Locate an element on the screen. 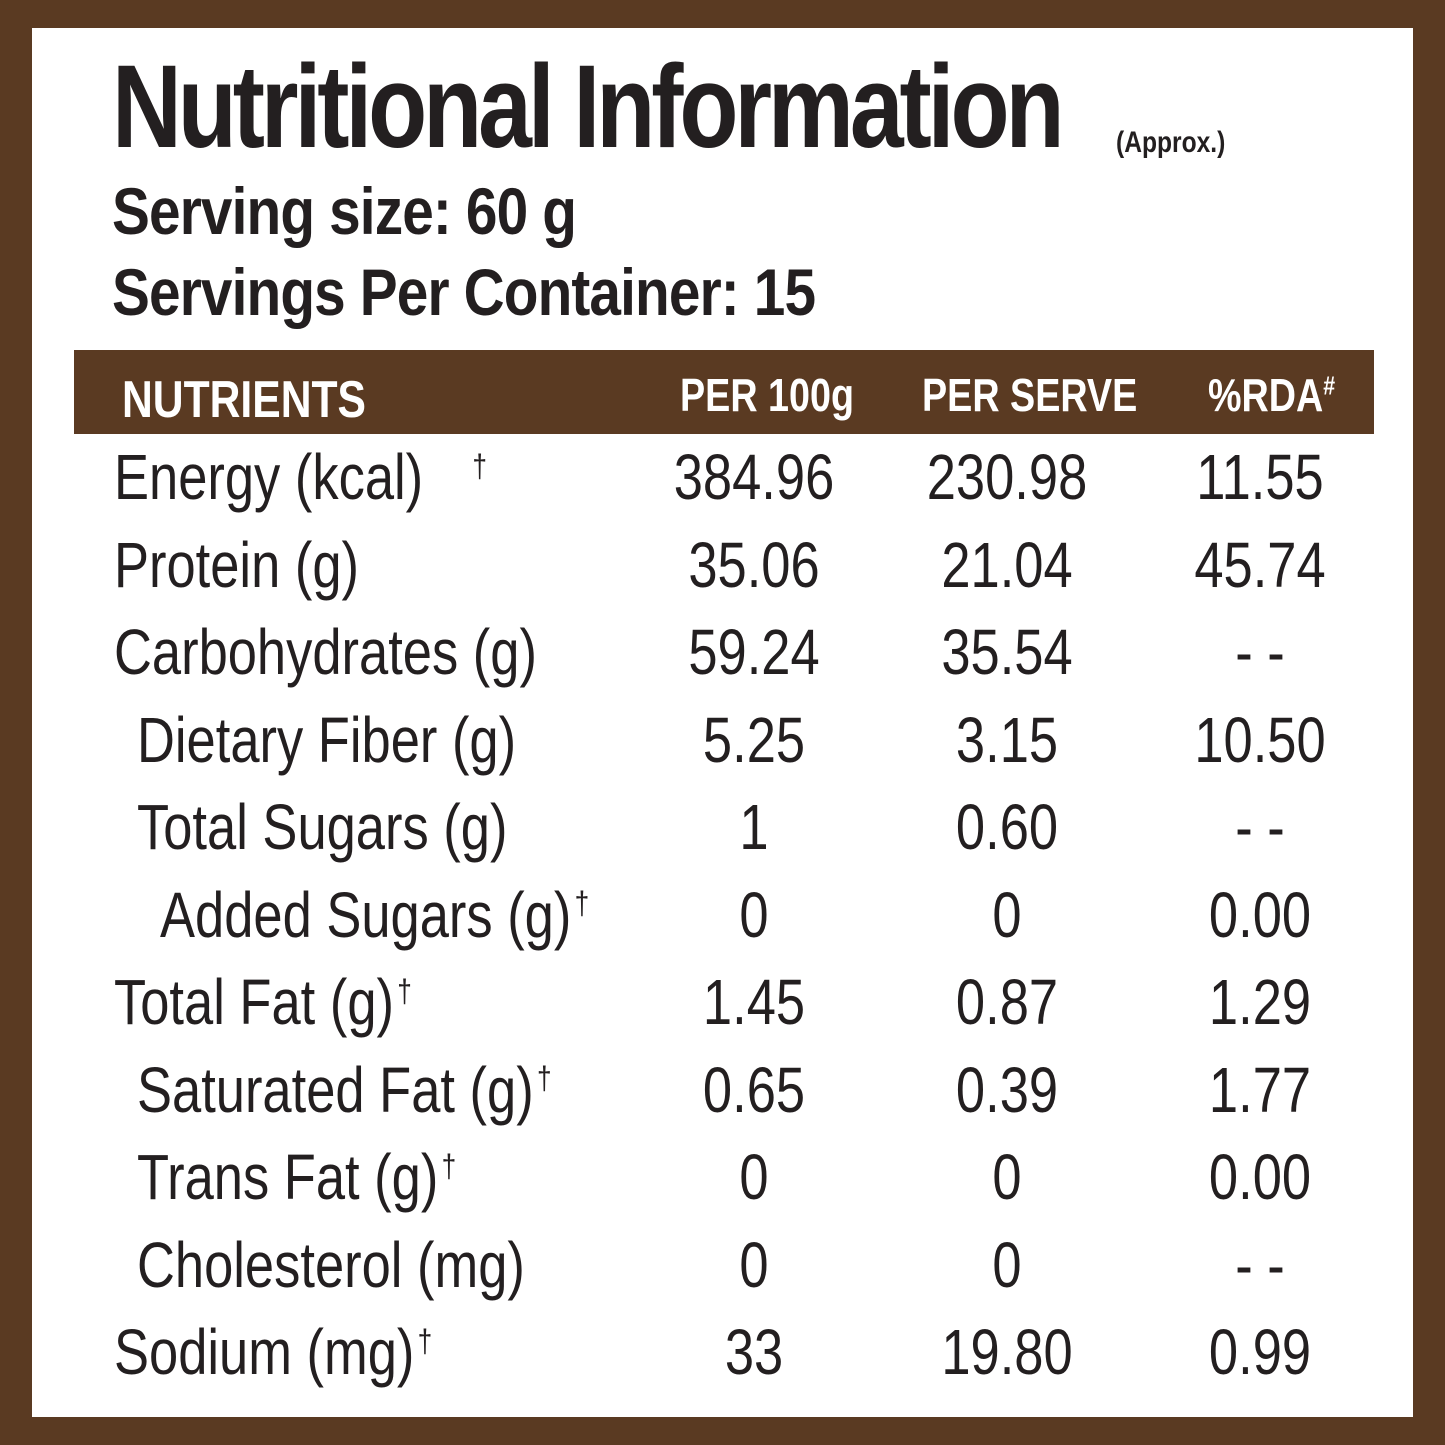 The height and width of the screenshot is (1445, 1445). value-rda: 0.99 is located at coordinates (1260, 1352).